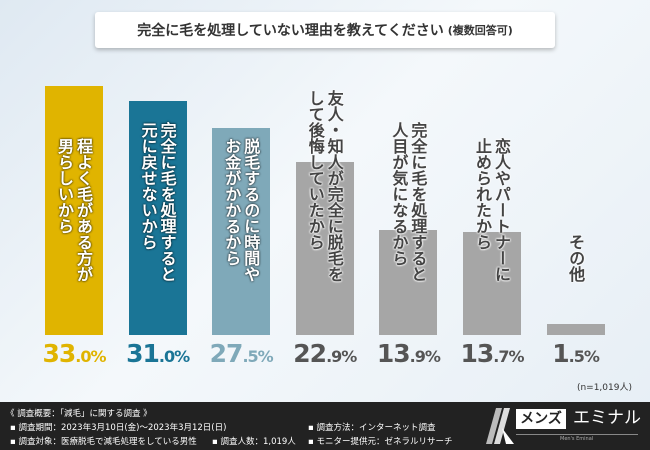  What do you see at coordinates (251, 210) in the screenshot?
I see `bar-label-line: 脱毛するのに時間や` at bounding box center [251, 210].